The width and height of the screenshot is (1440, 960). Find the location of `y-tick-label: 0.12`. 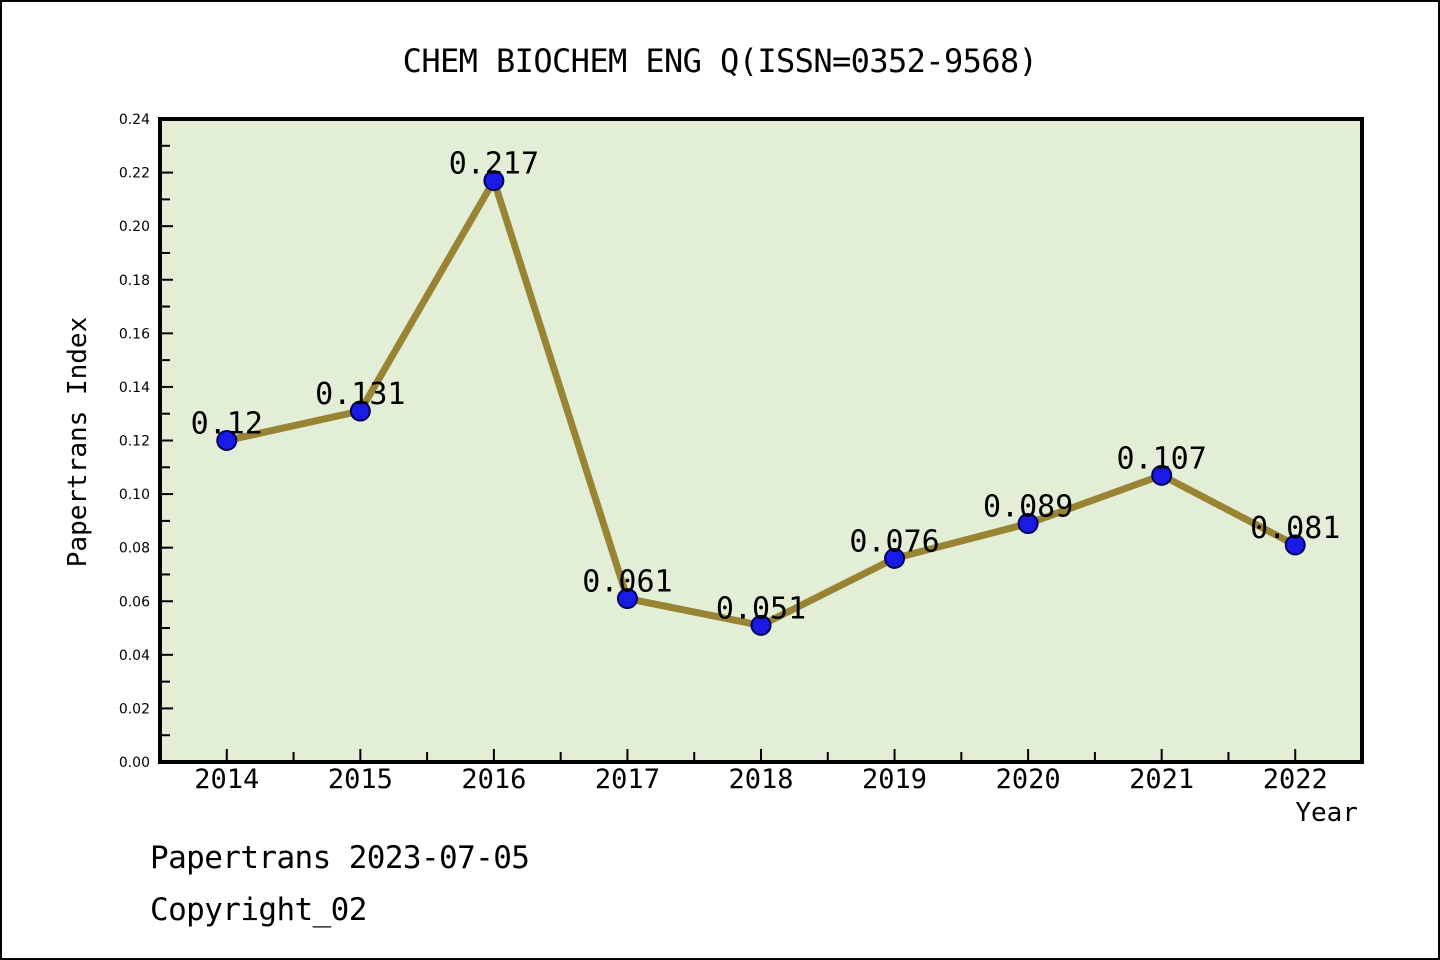

y-tick-label: 0.12 is located at coordinates (134, 442).